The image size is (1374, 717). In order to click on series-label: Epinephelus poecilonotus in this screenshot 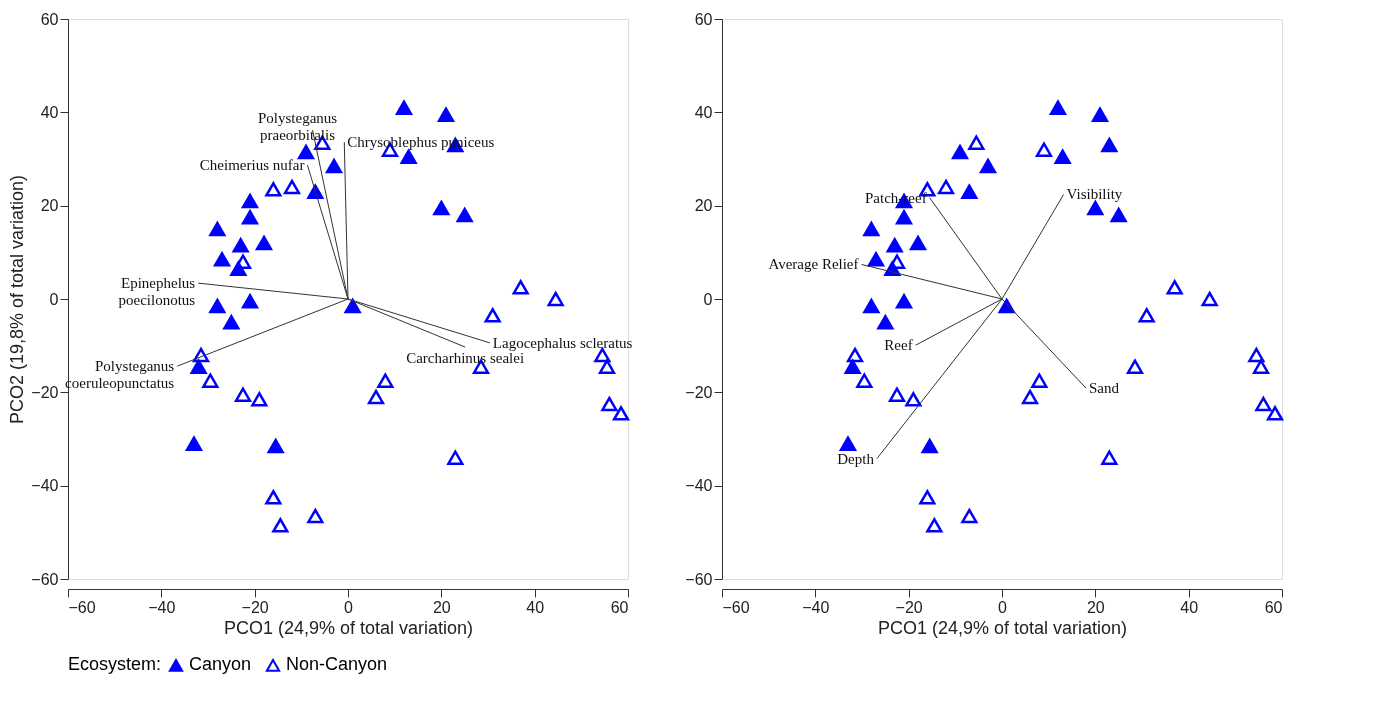, I will do `click(157, 292)`.